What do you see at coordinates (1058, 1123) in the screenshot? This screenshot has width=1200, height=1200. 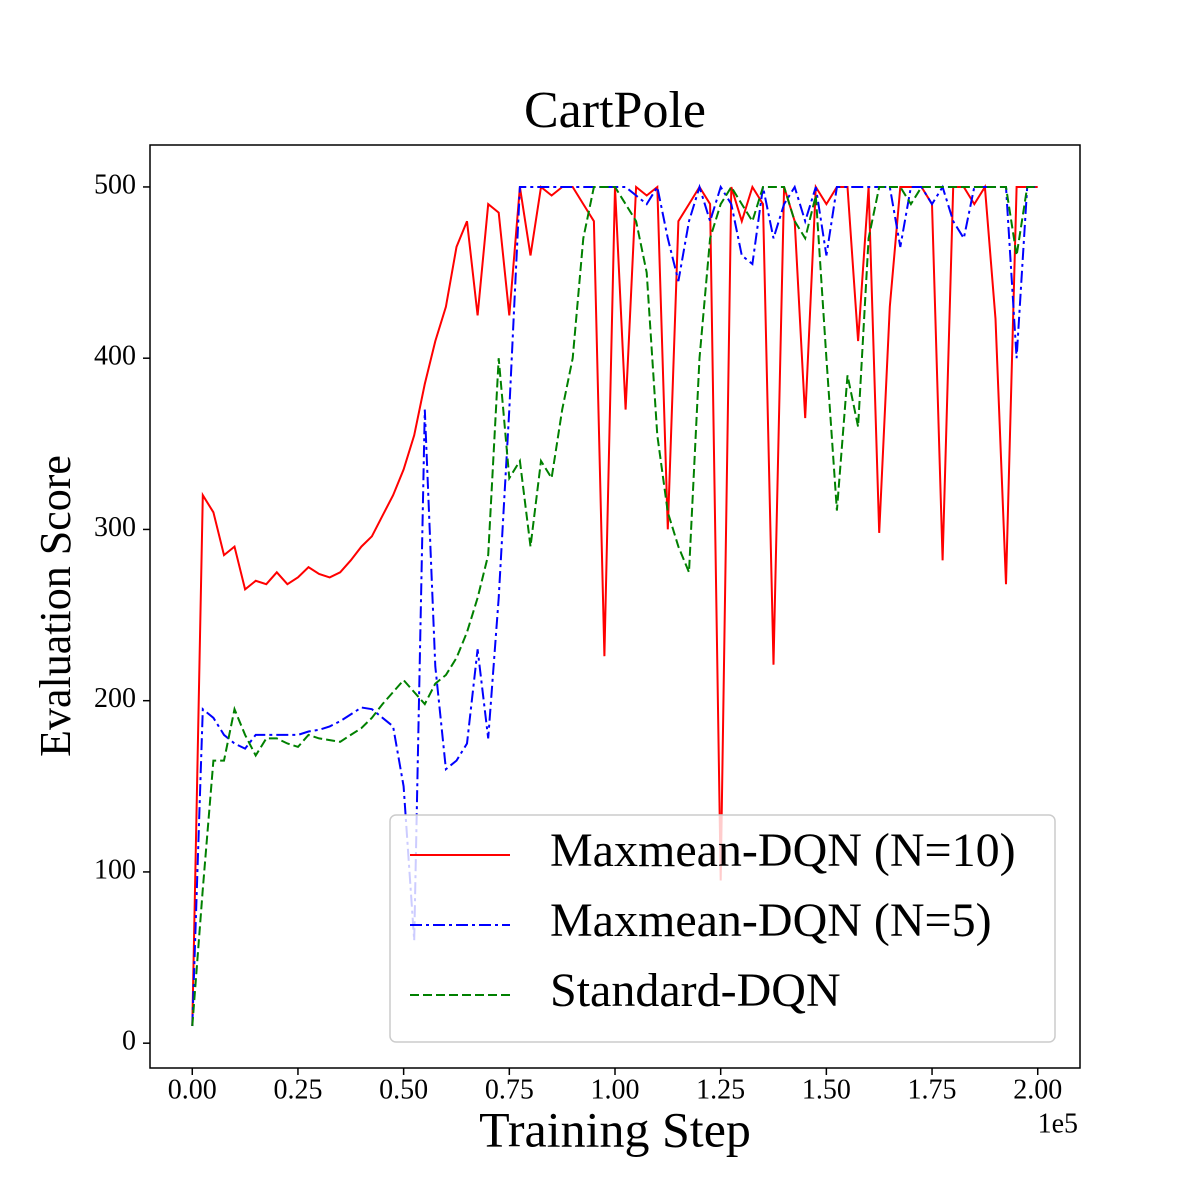 I see `x-offset-label: 1e5` at bounding box center [1058, 1123].